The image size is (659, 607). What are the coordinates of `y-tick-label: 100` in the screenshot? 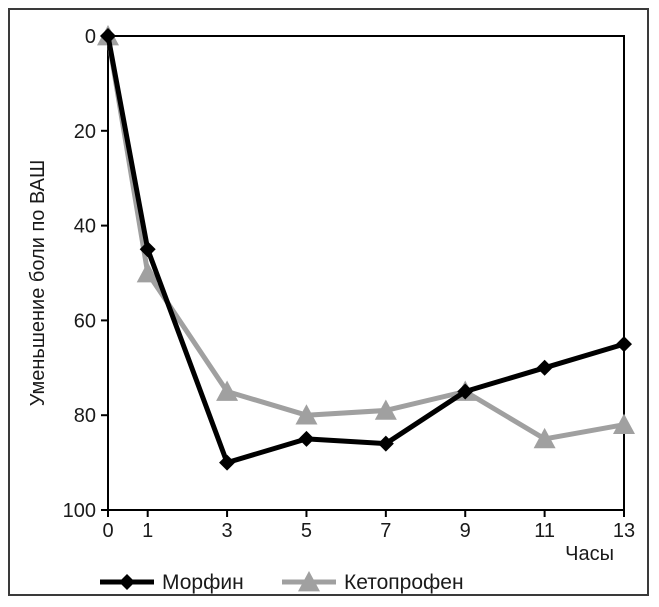 It's located at (79, 511).